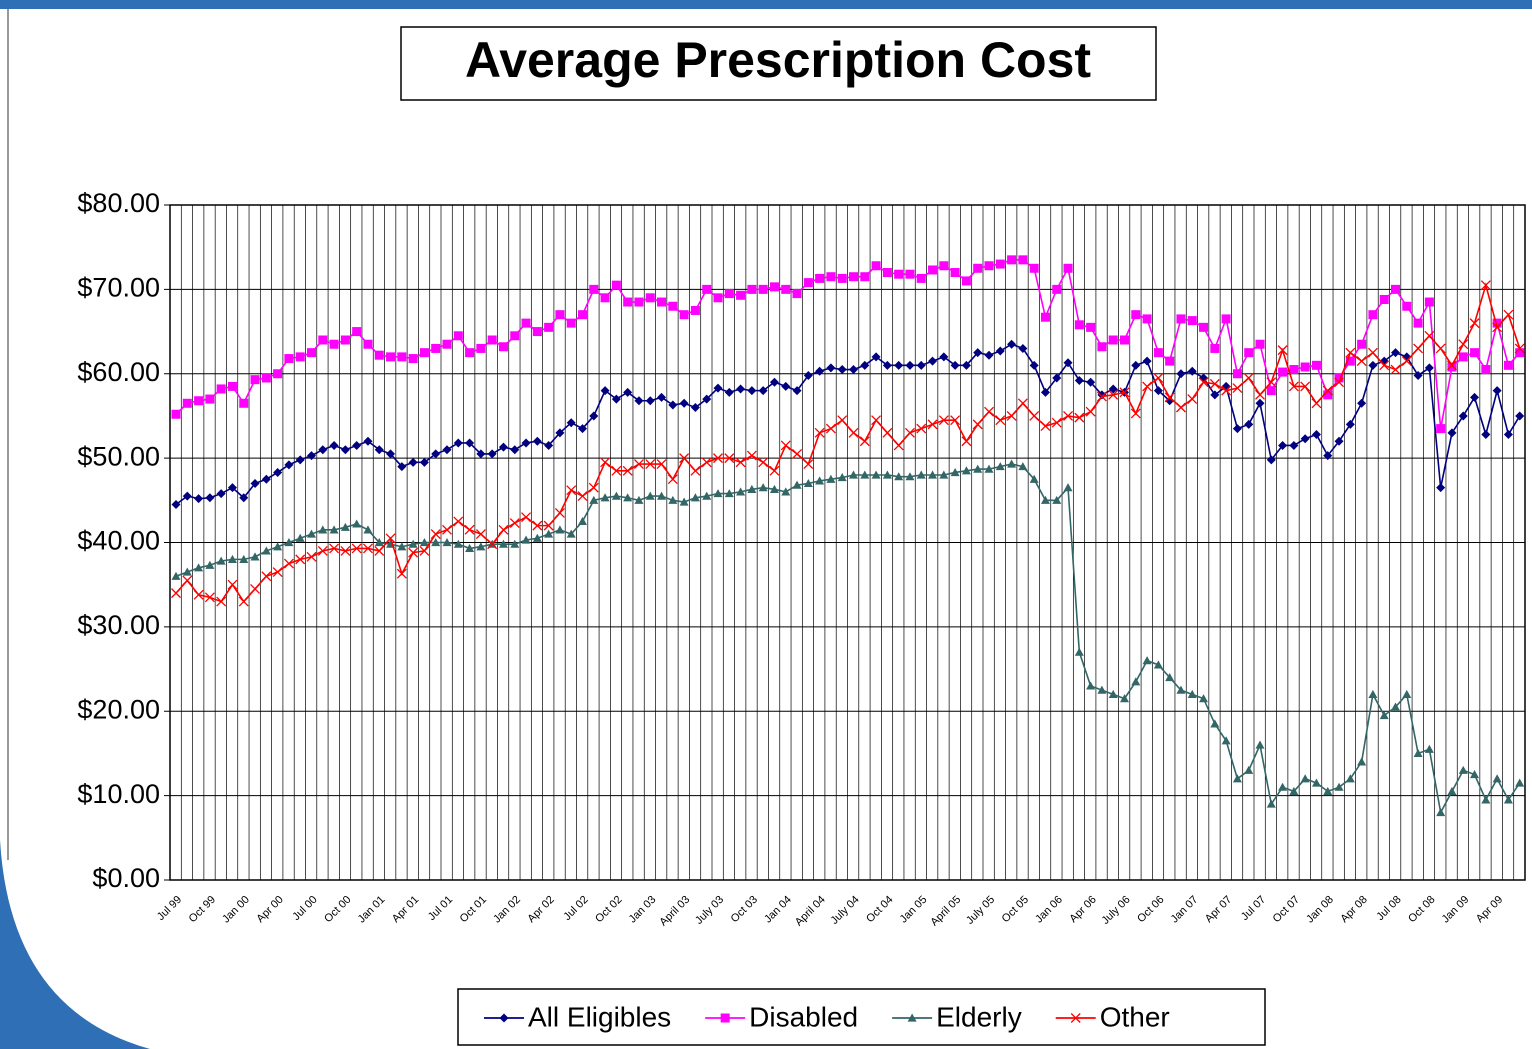 This screenshot has height=1049, width=1532. I want to click on legend-box, so click(861, 1017).